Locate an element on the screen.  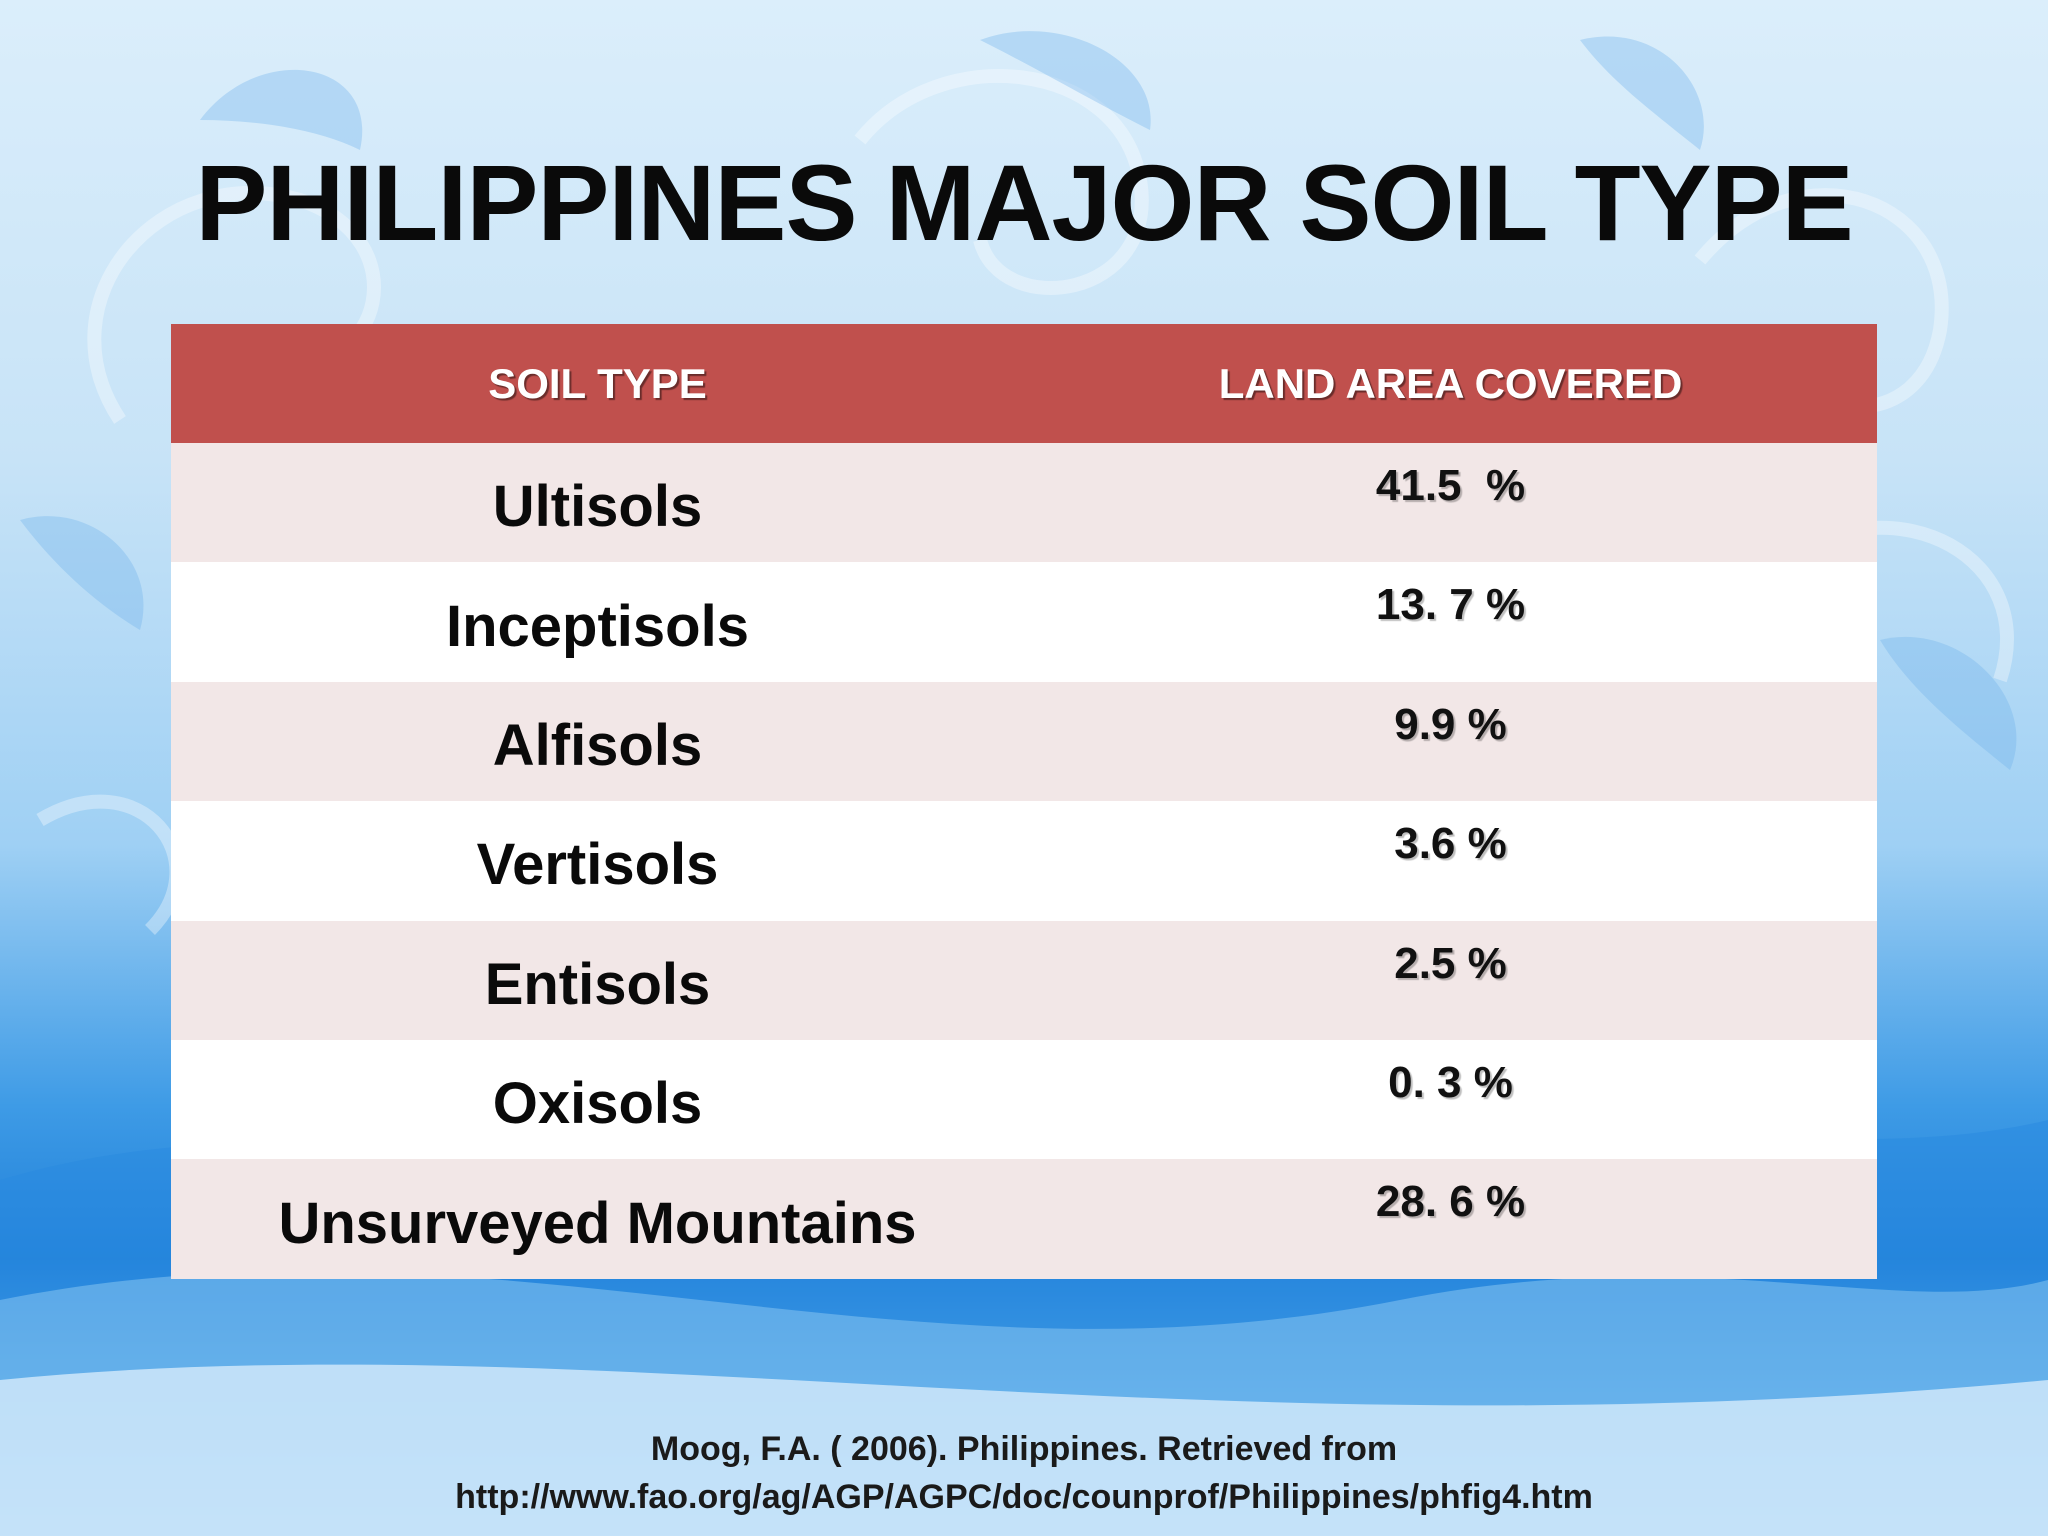
soil-name: Unsurveyed Mountains is located at coordinates (597, 1223).